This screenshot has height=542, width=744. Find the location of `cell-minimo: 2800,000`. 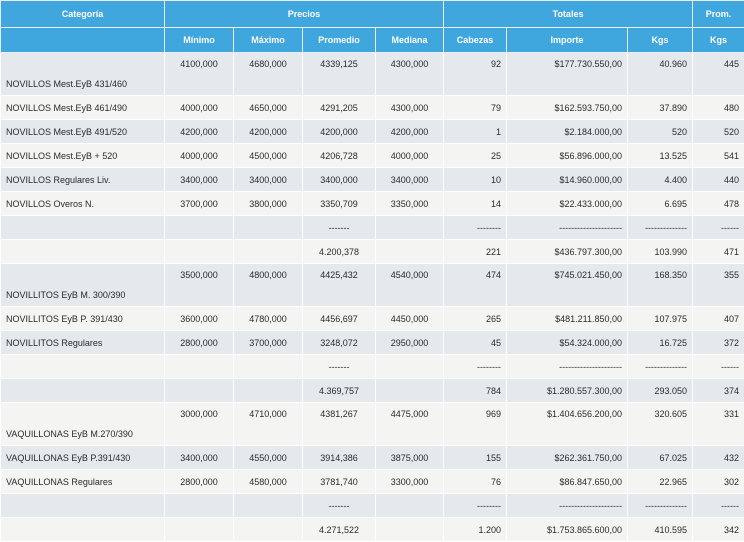

cell-minimo: 2800,000 is located at coordinates (199, 482).